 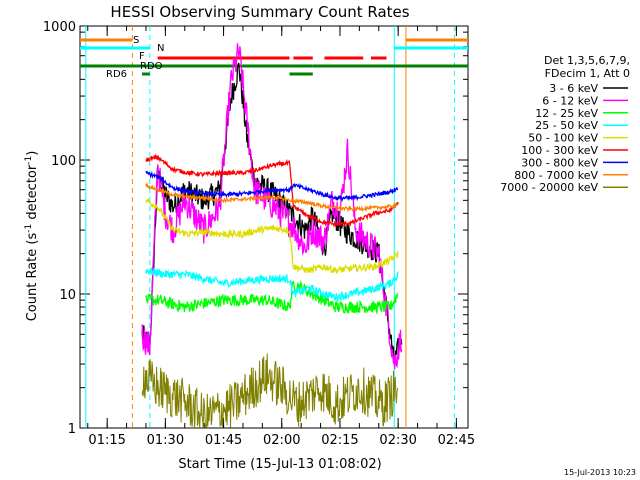 I want to click on legend-entry-label: 3 - 6 keV, so click(x=573, y=88).